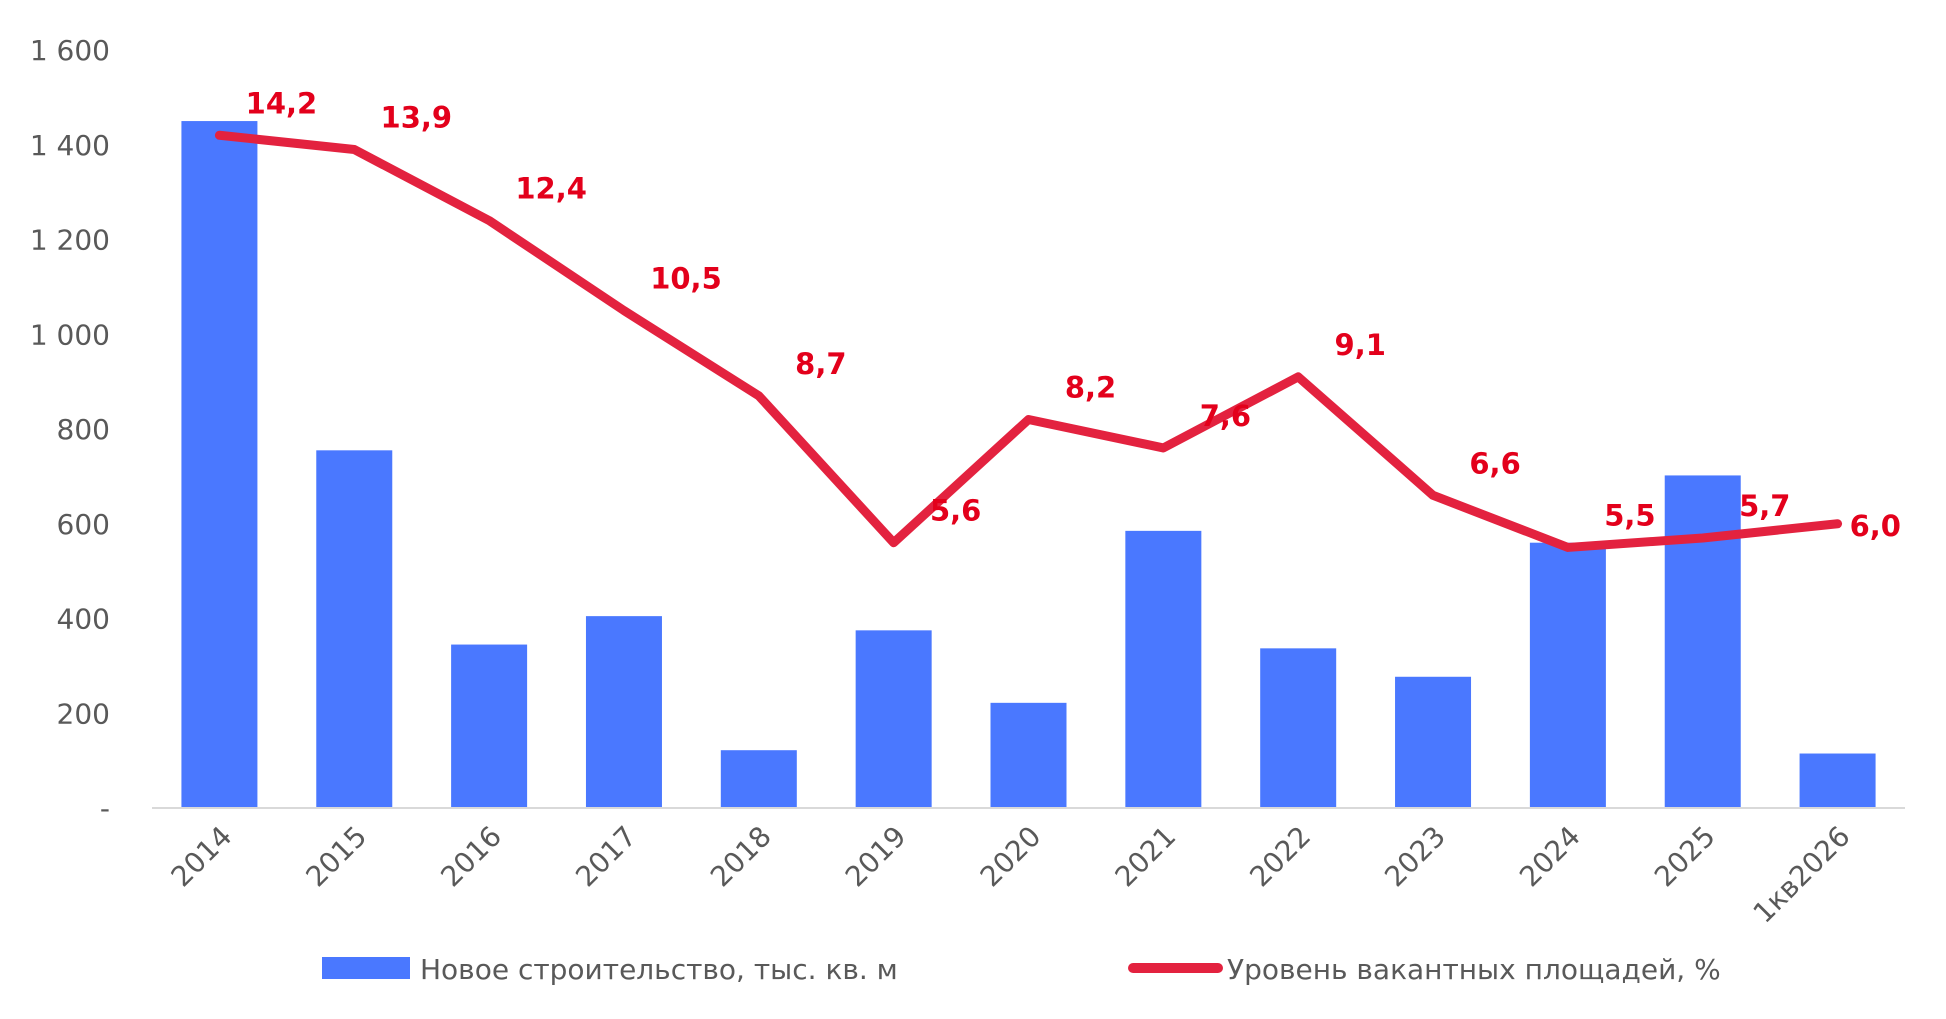  I want to click on data-label: 12,4, so click(551, 189).